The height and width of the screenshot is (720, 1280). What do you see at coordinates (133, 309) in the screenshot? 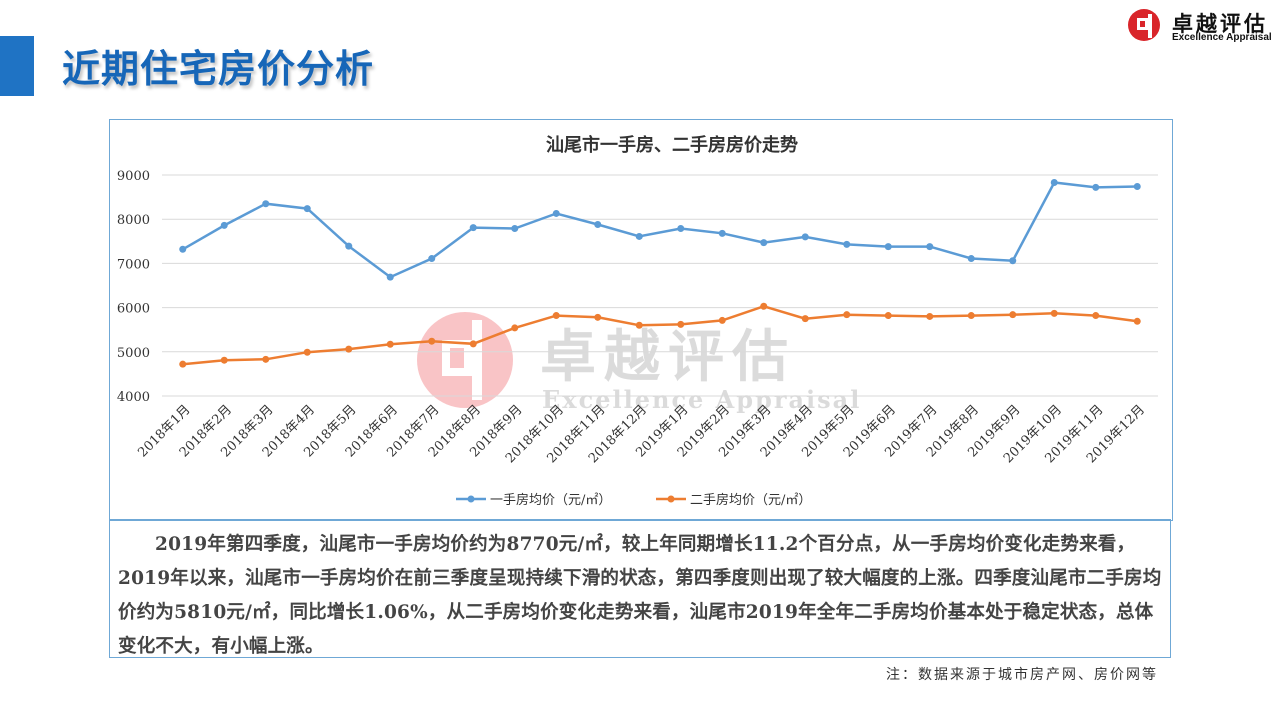
I see `y-tick-label: 6000` at bounding box center [133, 309].